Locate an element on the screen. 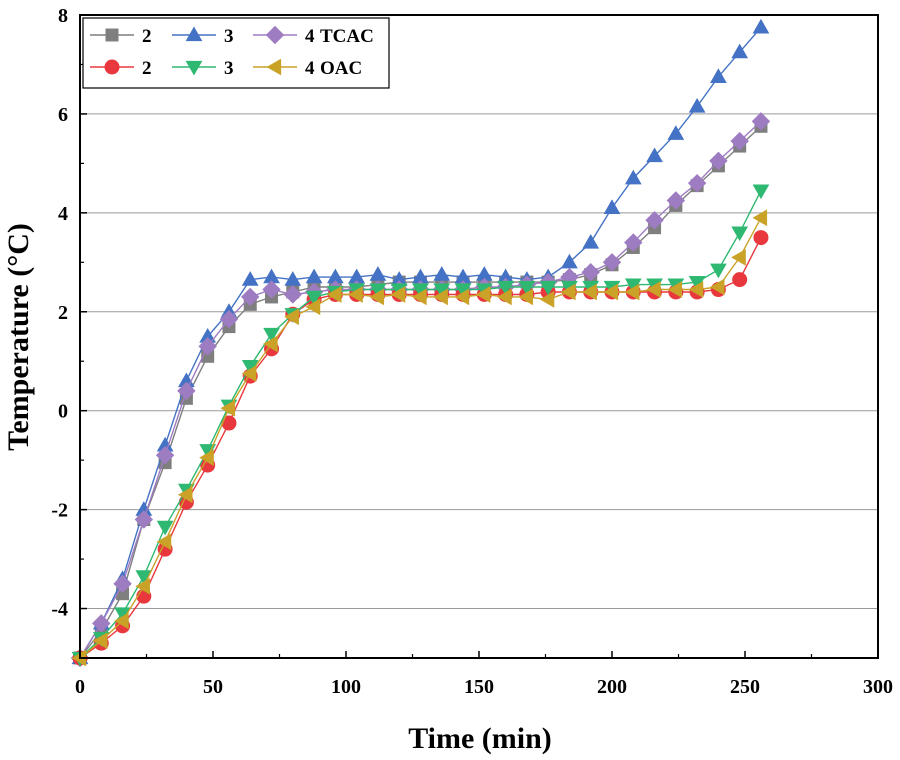 Image resolution: width=900 pixels, height=760 pixels. x-tick-label: 100 is located at coordinates (346, 687).